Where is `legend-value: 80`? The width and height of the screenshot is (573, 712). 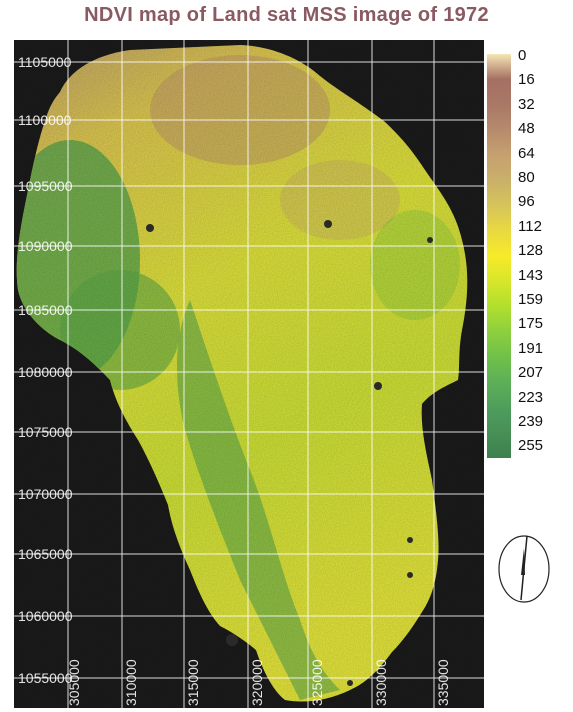
legend-value: 80 is located at coordinates (526, 177).